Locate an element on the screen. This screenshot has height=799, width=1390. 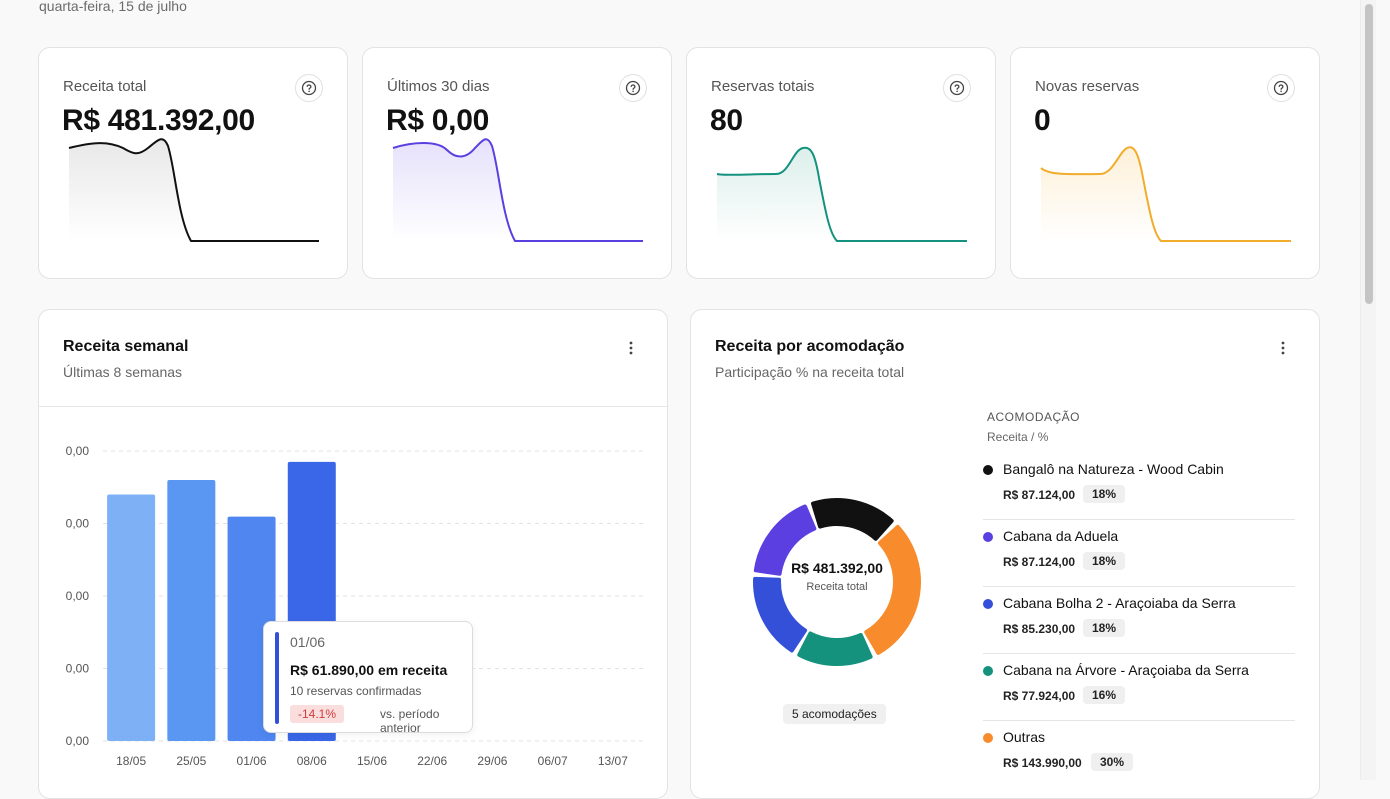
x-tick-label: 01/06 is located at coordinates (252, 761).